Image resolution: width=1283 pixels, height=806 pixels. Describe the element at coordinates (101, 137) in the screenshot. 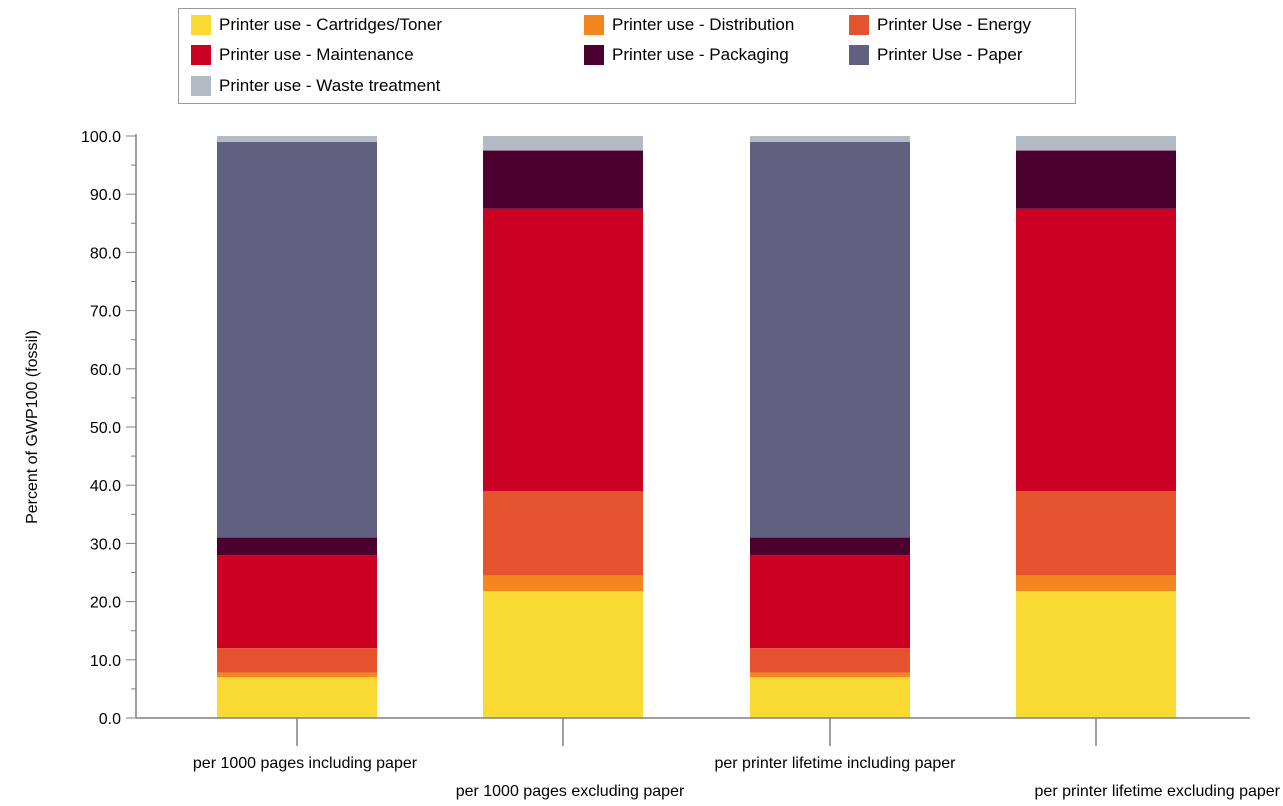

I see `y-tick-label: 100.0` at that location.